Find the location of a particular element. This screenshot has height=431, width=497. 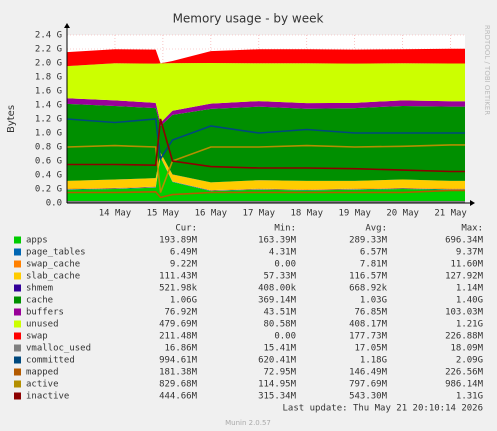

legend-stat: 0.00 is located at coordinates (285, 265).